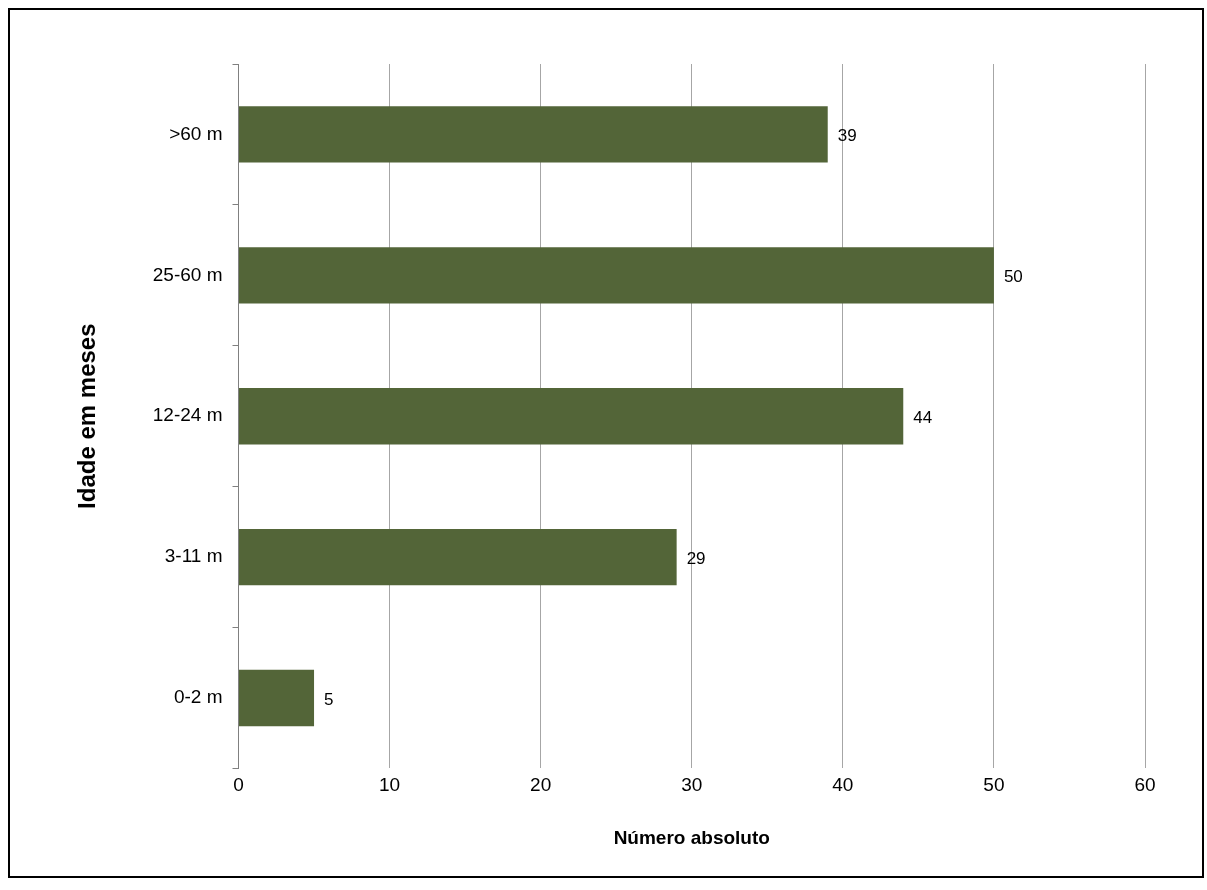 The height and width of the screenshot is (890, 1207). Describe the element at coordinates (1145, 785) in the screenshot. I see `x-tick-label: 60` at that location.